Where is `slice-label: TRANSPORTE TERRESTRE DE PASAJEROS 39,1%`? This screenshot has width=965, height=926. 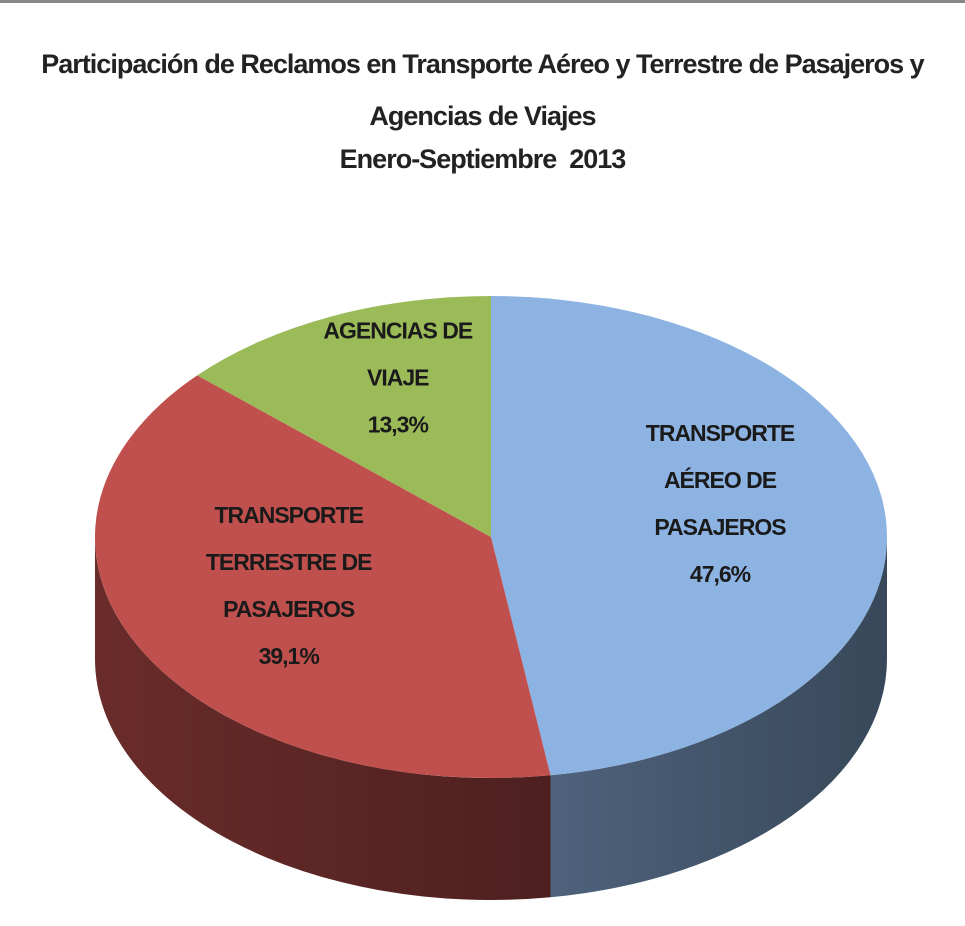 slice-label: TRANSPORTE TERRESTRE DE PASAJEROS 39,1% is located at coordinates (289, 586).